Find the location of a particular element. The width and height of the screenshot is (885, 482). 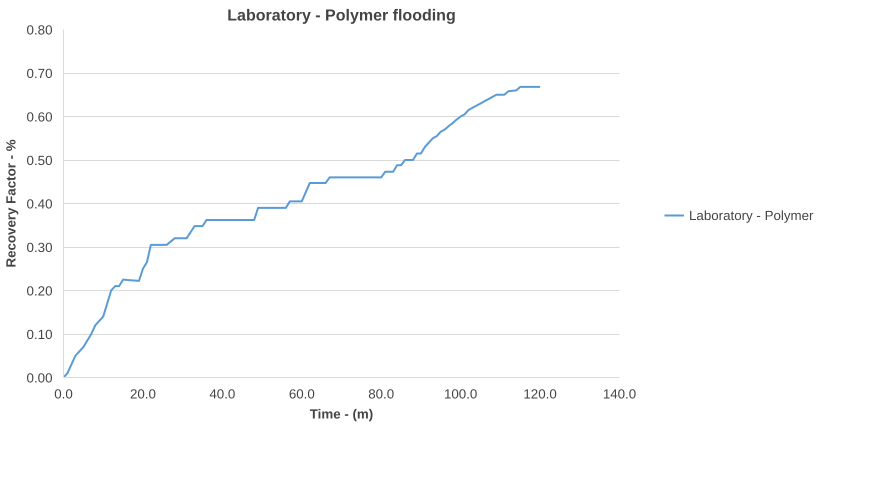

y-tick-label: 0.60 is located at coordinates (39, 117).